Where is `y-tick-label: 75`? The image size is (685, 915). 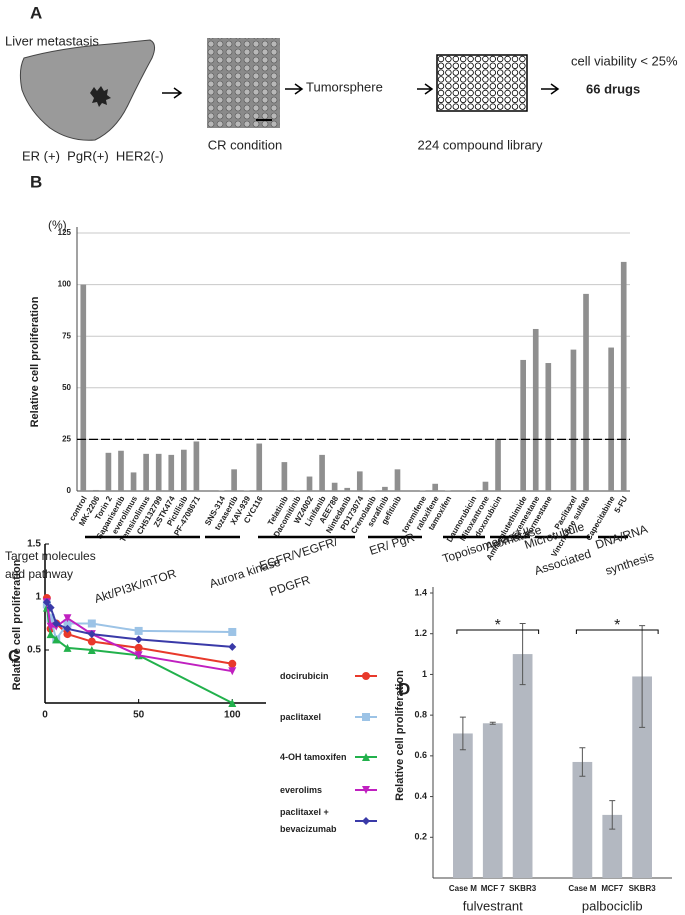
y-tick-label: 75 is located at coordinates (66, 335).